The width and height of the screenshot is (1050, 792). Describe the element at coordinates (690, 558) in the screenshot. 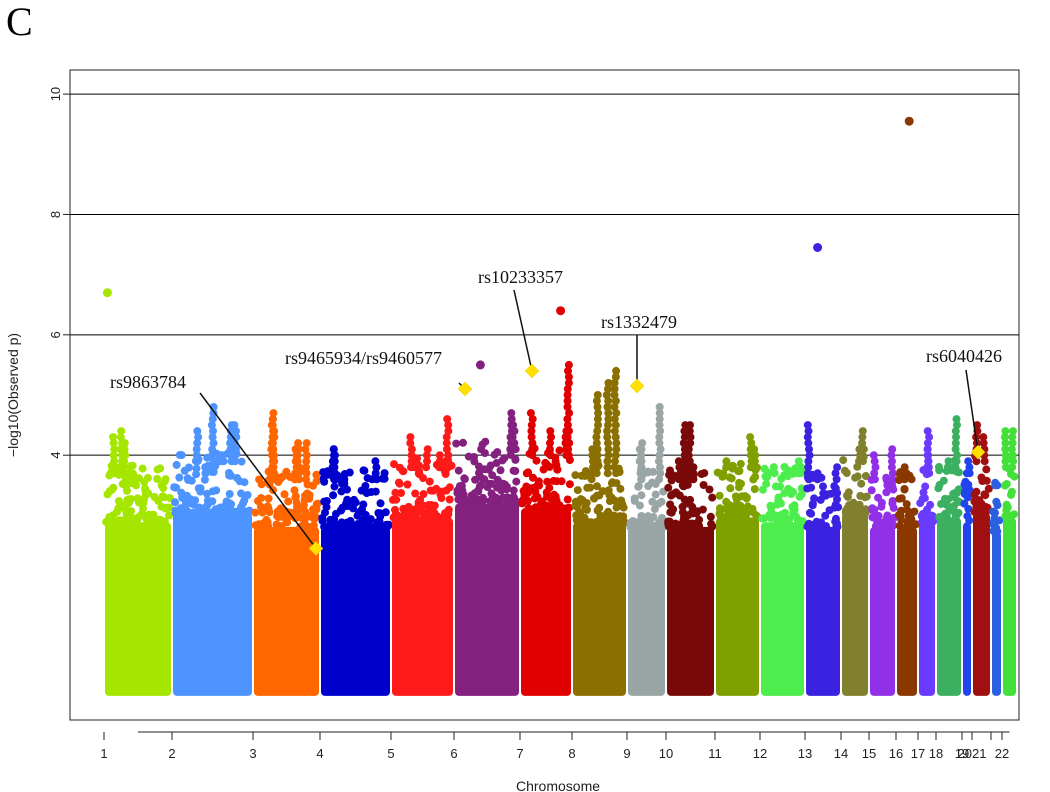

I see `chromosome-10-points` at that location.